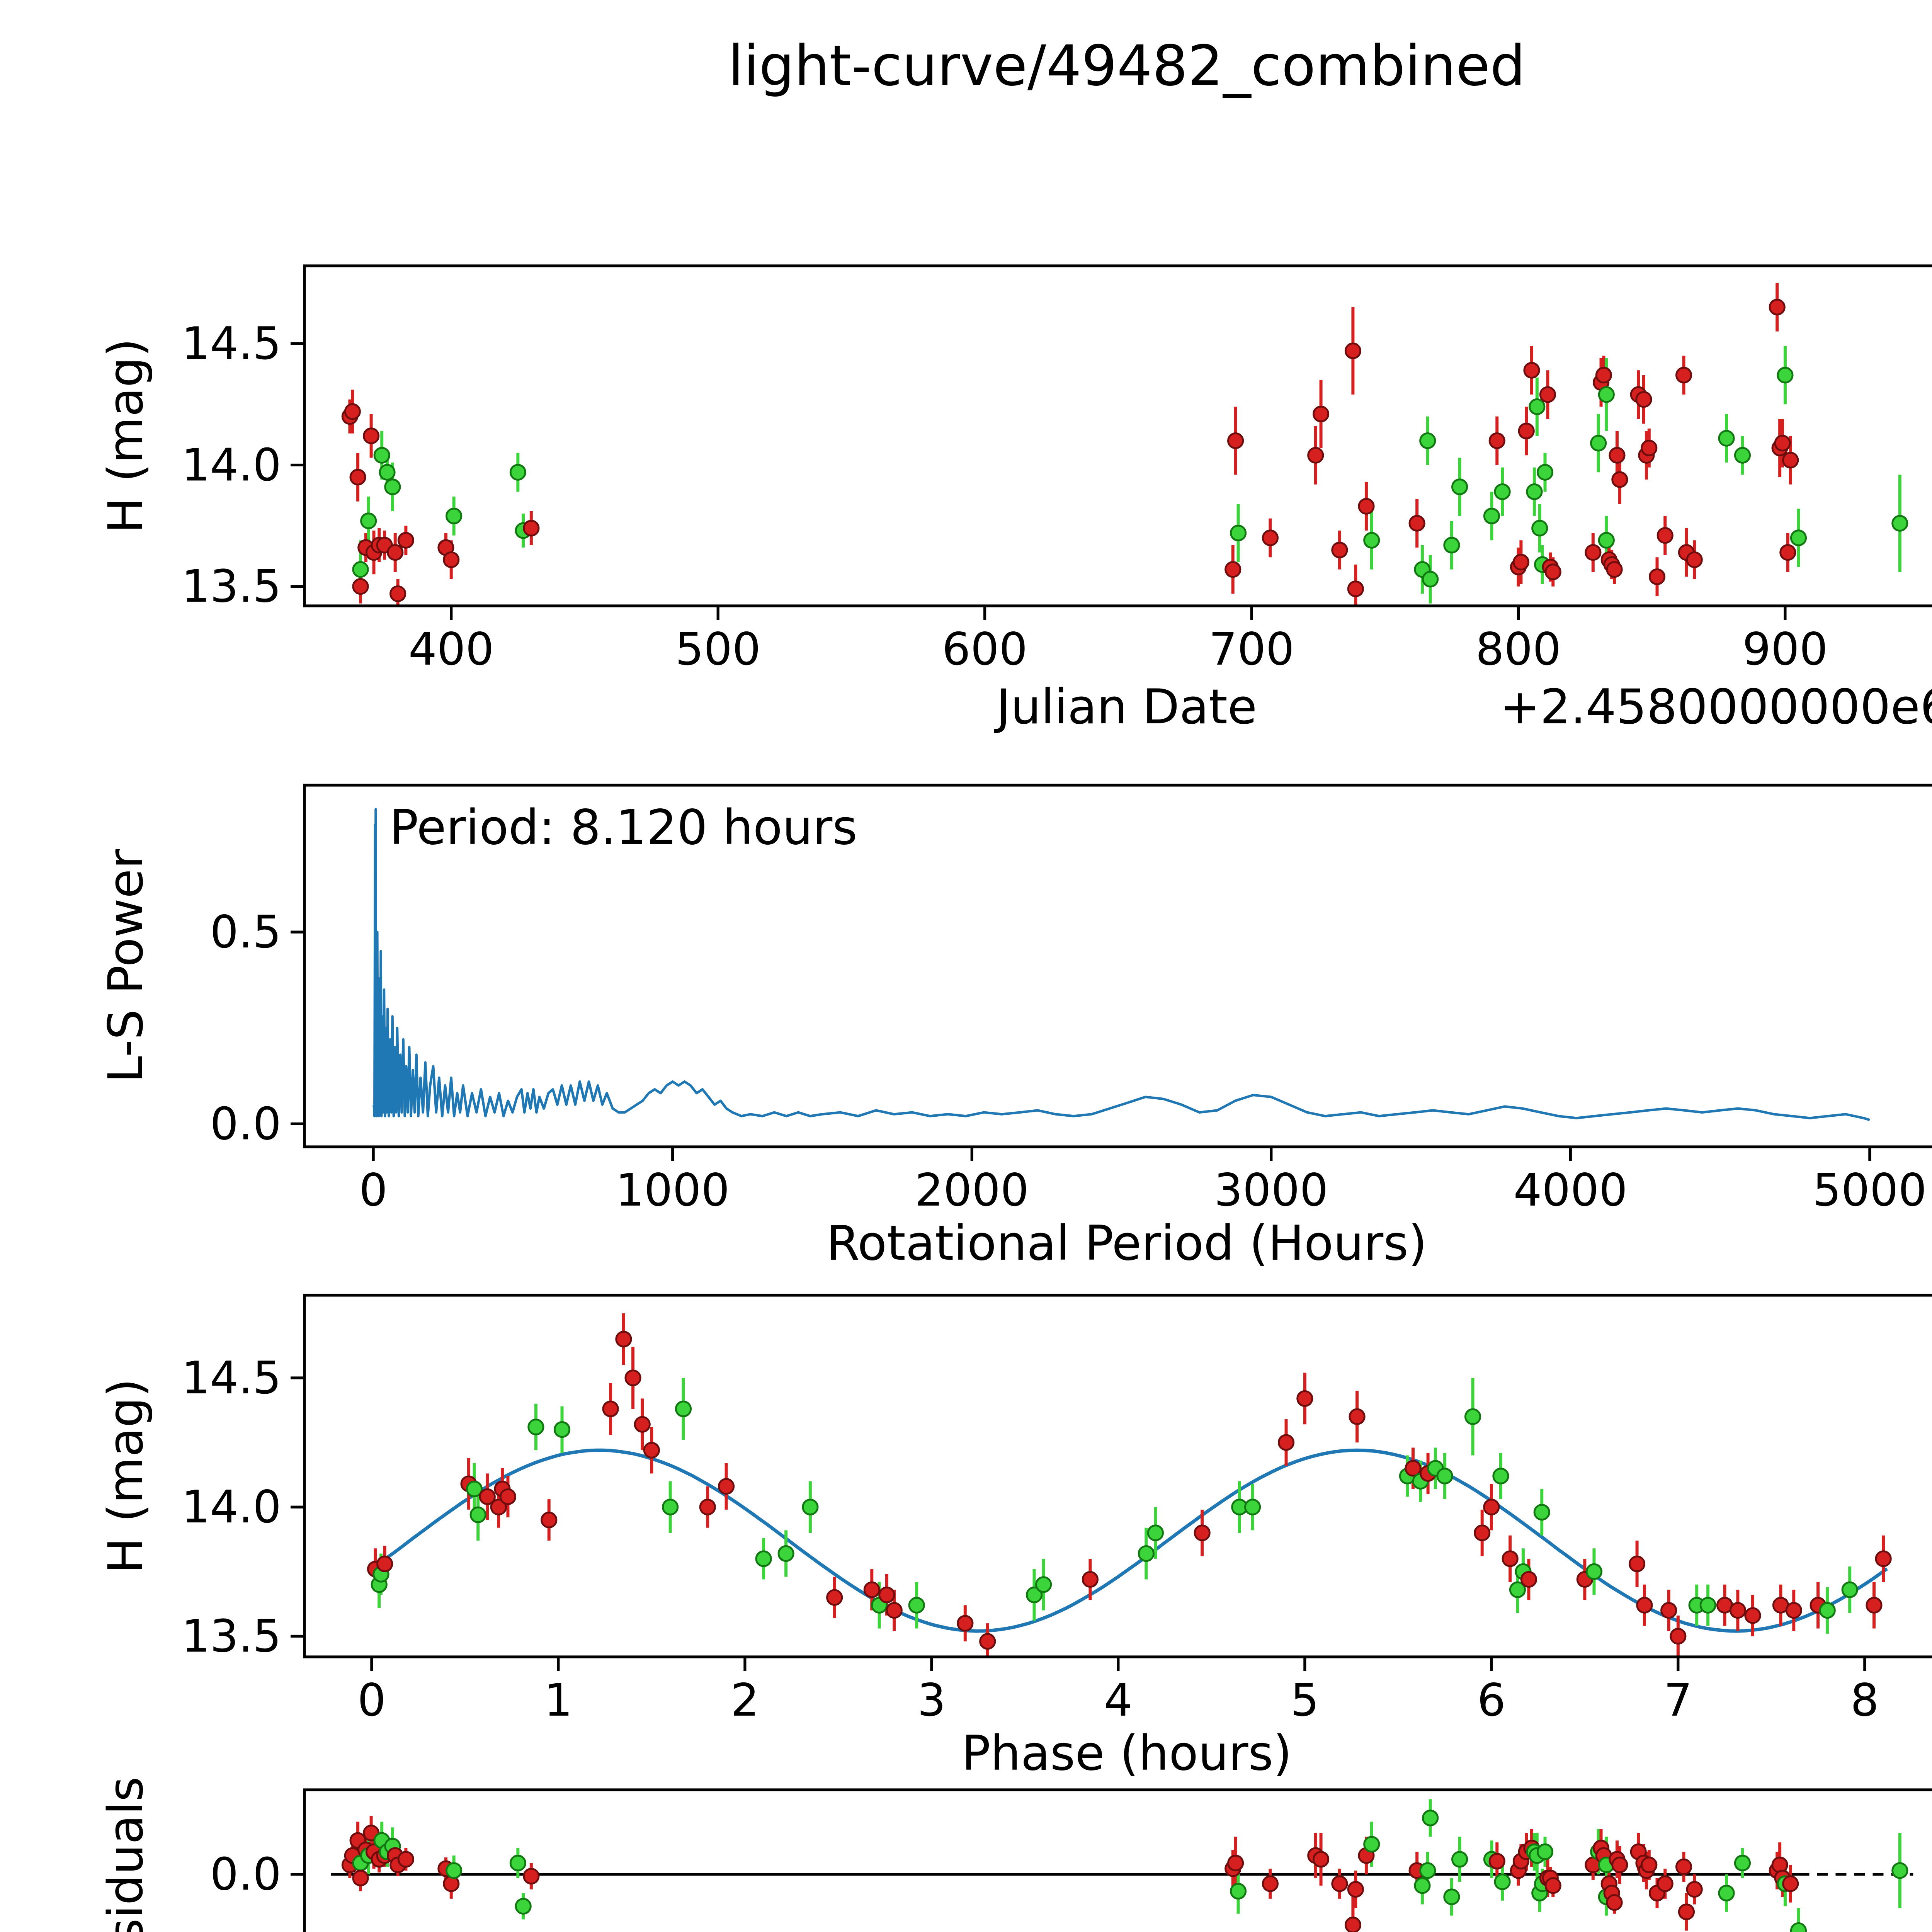 The image size is (1932, 1932). What do you see at coordinates (1305, 1700) in the screenshot?
I see `x-tick-label: 5` at bounding box center [1305, 1700].